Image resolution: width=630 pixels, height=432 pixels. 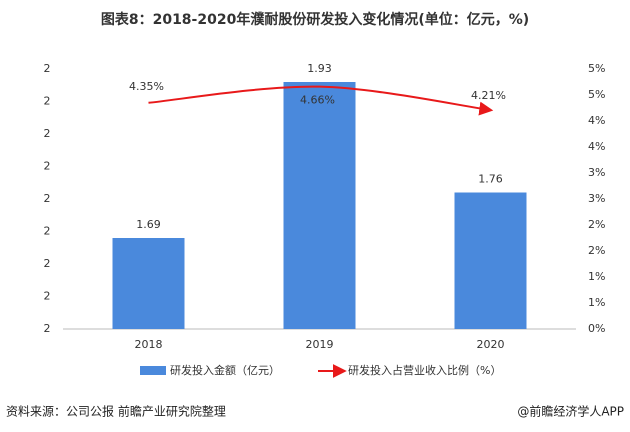 I want to click on bar-value-label: 1.69, so click(x=148, y=224).